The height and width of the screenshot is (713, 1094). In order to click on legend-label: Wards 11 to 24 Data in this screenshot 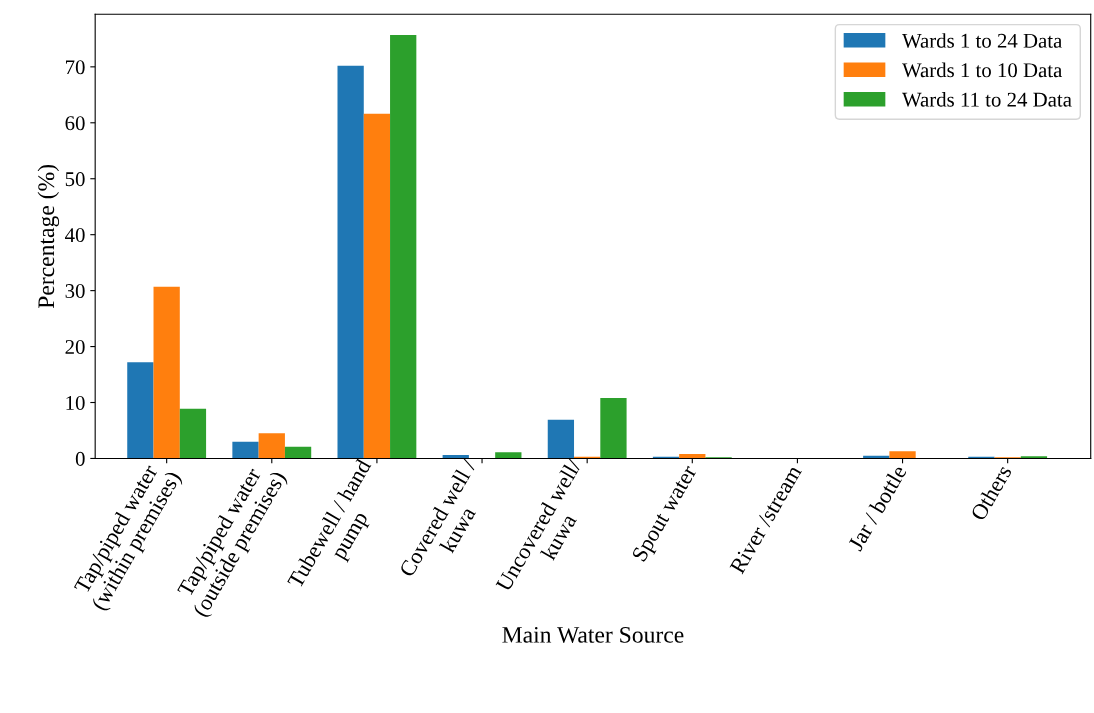, I will do `click(987, 99)`.